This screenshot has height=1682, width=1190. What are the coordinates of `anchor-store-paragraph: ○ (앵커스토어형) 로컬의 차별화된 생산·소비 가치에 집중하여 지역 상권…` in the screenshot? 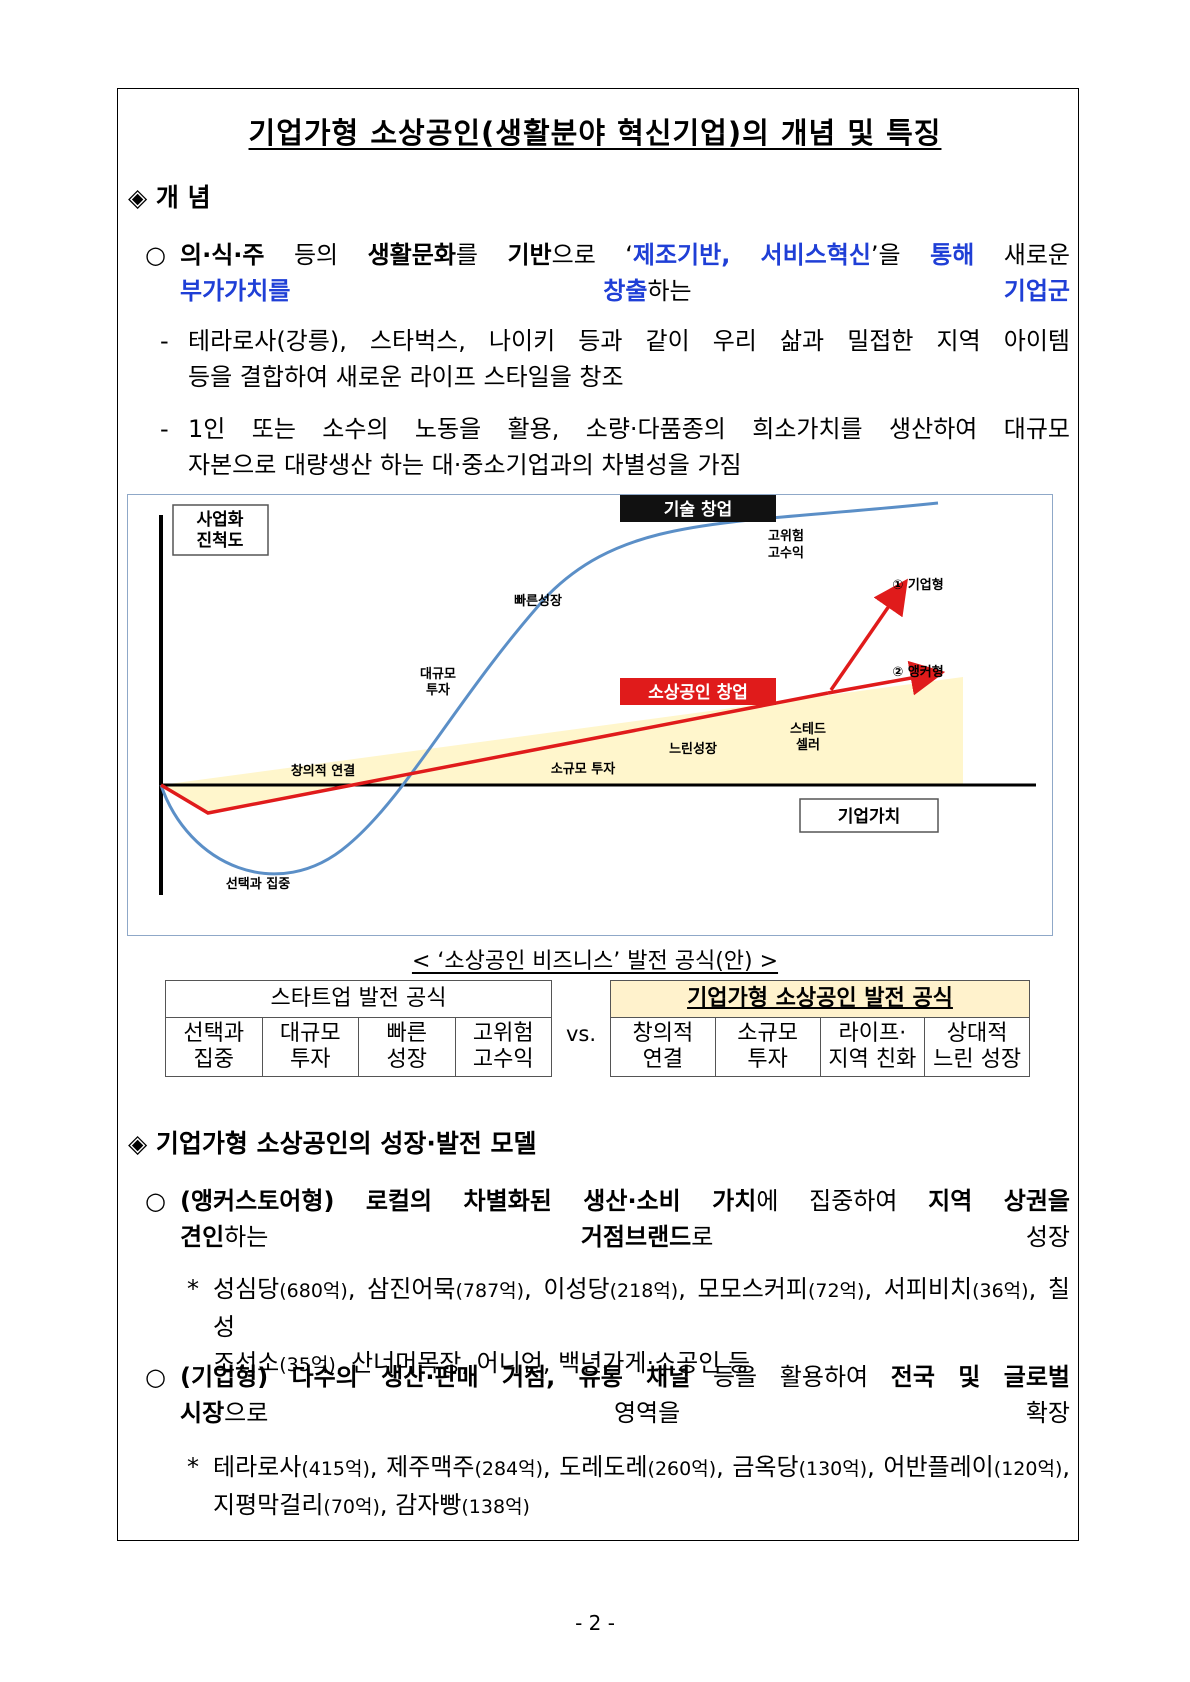 It's located at (607, 1219).